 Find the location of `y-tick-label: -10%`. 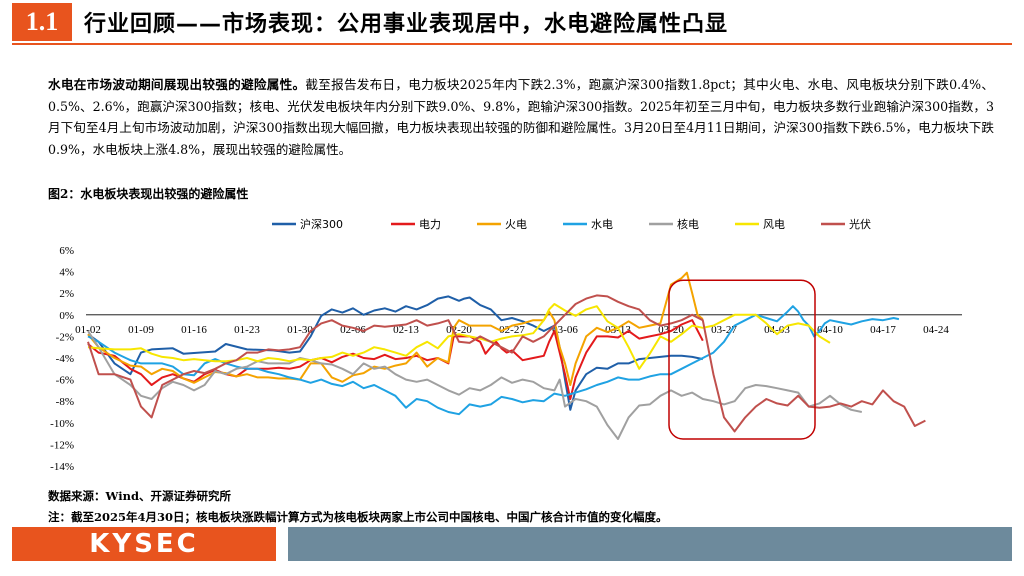

y-tick-label: -10% is located at coordinates (62, 424).